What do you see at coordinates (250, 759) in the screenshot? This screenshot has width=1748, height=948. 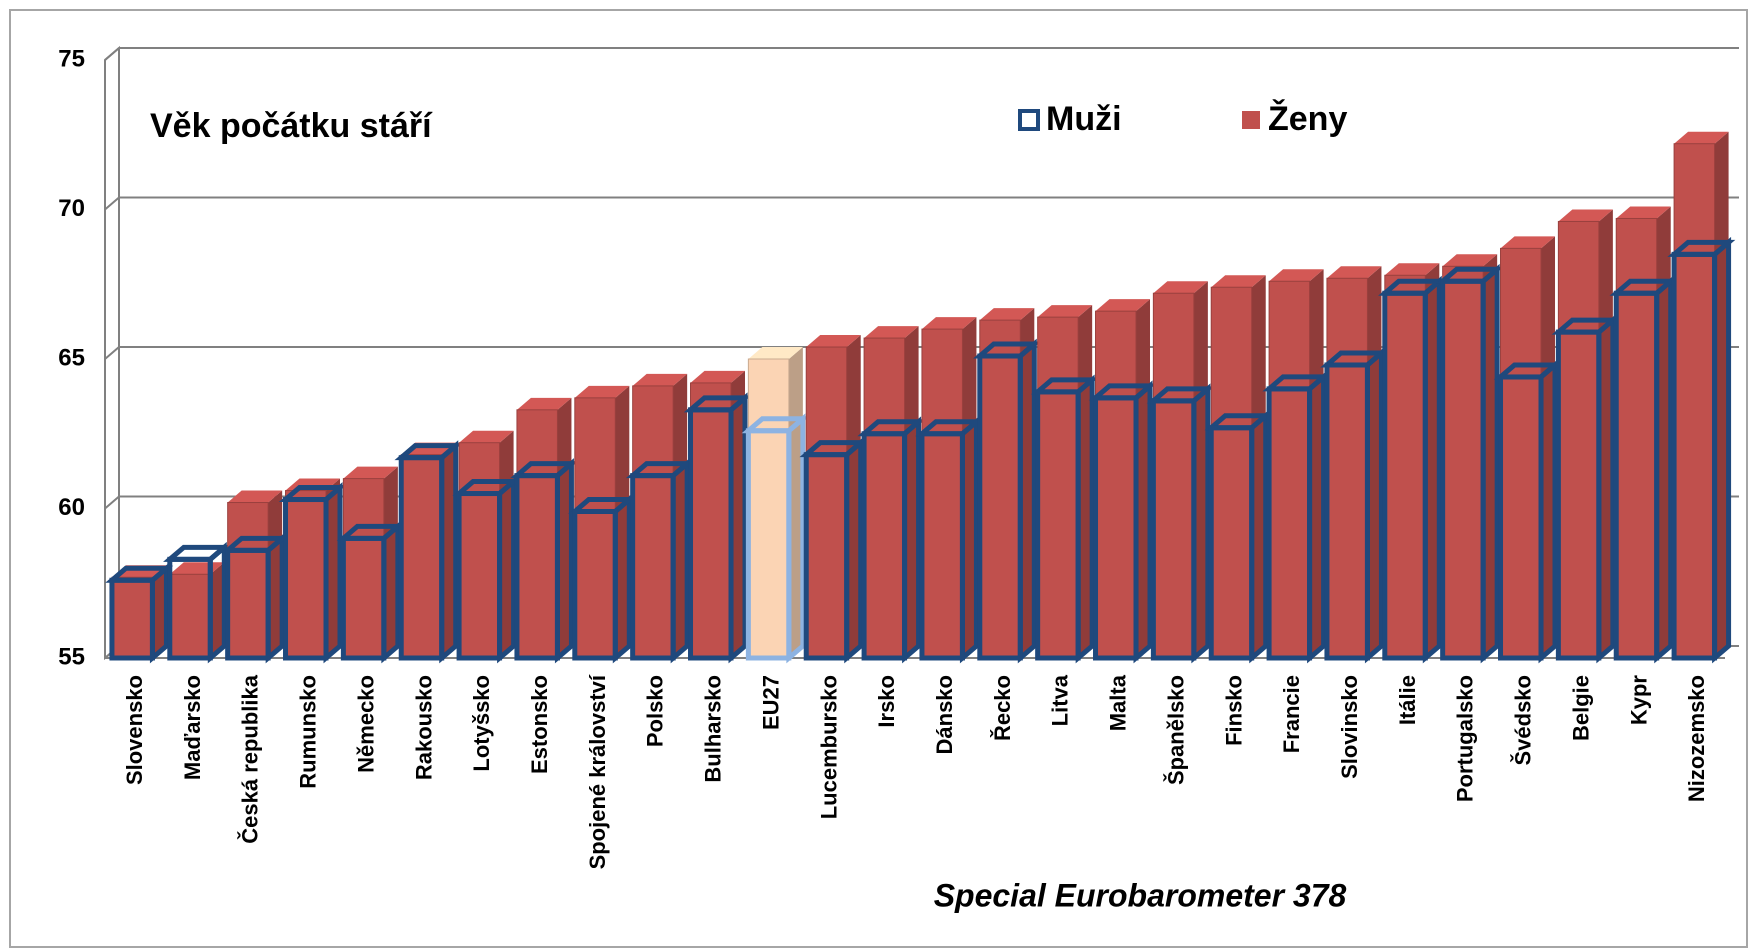 I see `x-tick-label: Česká republika` at bounding box center [250, 759].